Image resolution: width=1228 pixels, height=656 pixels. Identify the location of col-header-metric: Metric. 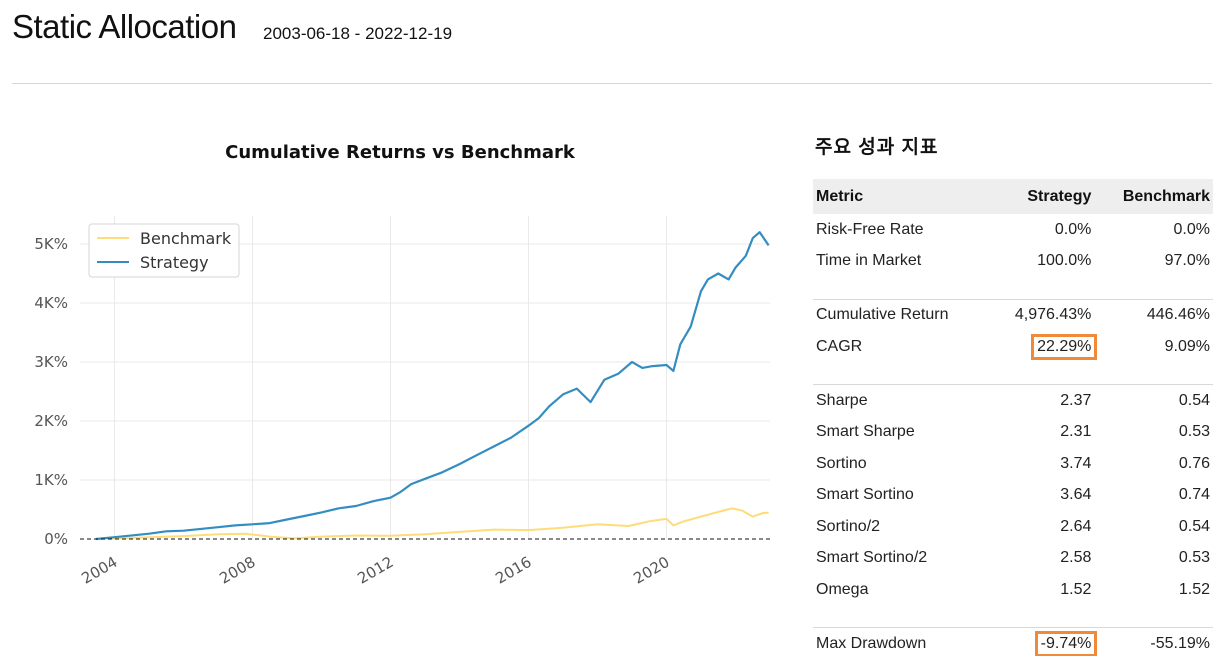
(901, 196).